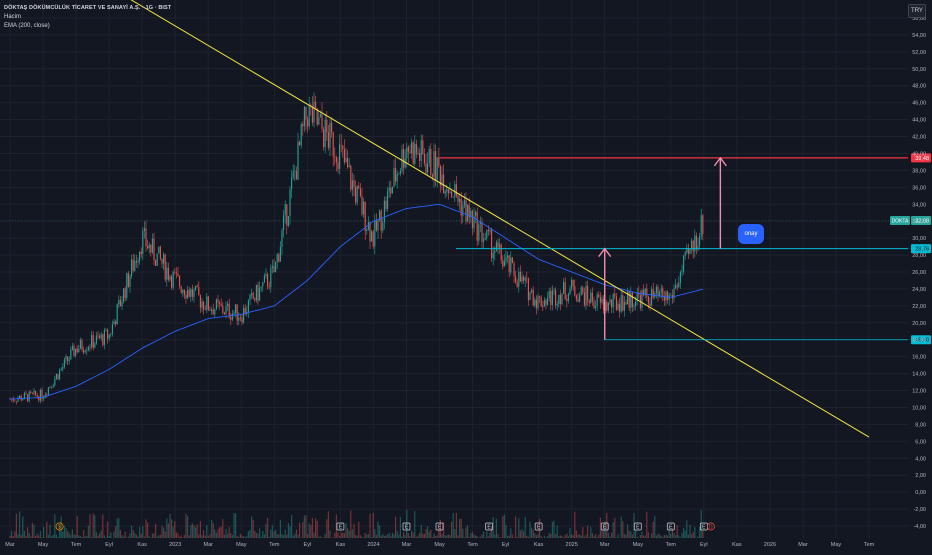 The image size is (932, 555). What do you see at coordinates (506, 545) in the screenshot?
I see `time-tick-label: Eyl` at bounding box center [506, 545].